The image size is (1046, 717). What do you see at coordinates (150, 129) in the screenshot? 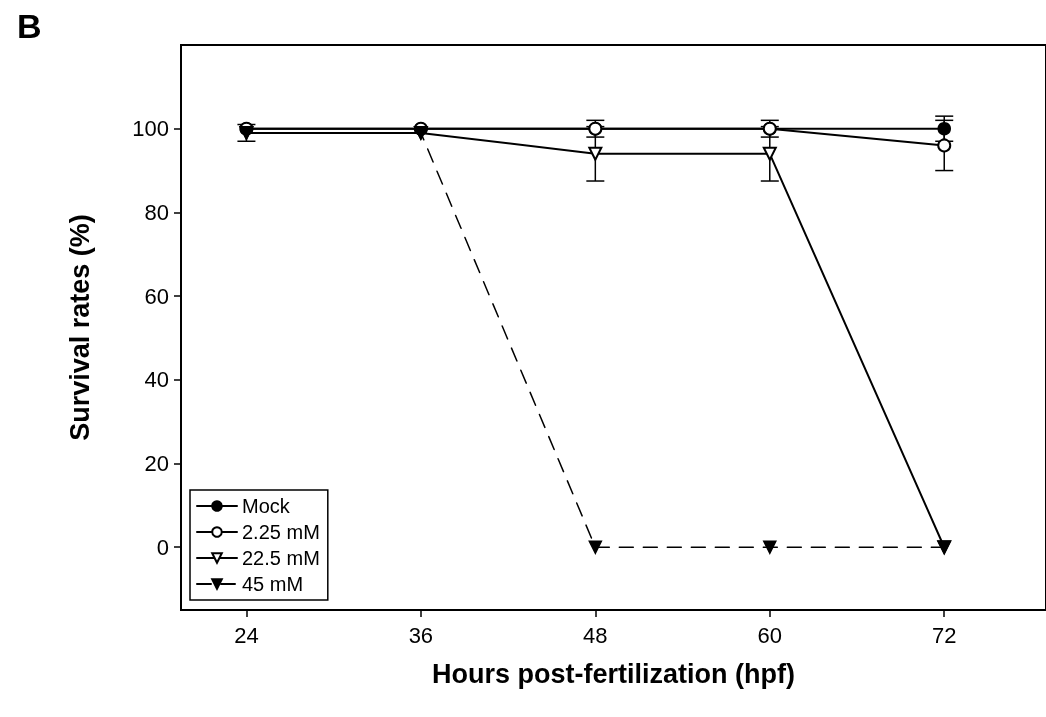
I see `y-tick-label: 100` at bounding box center [150, 129].